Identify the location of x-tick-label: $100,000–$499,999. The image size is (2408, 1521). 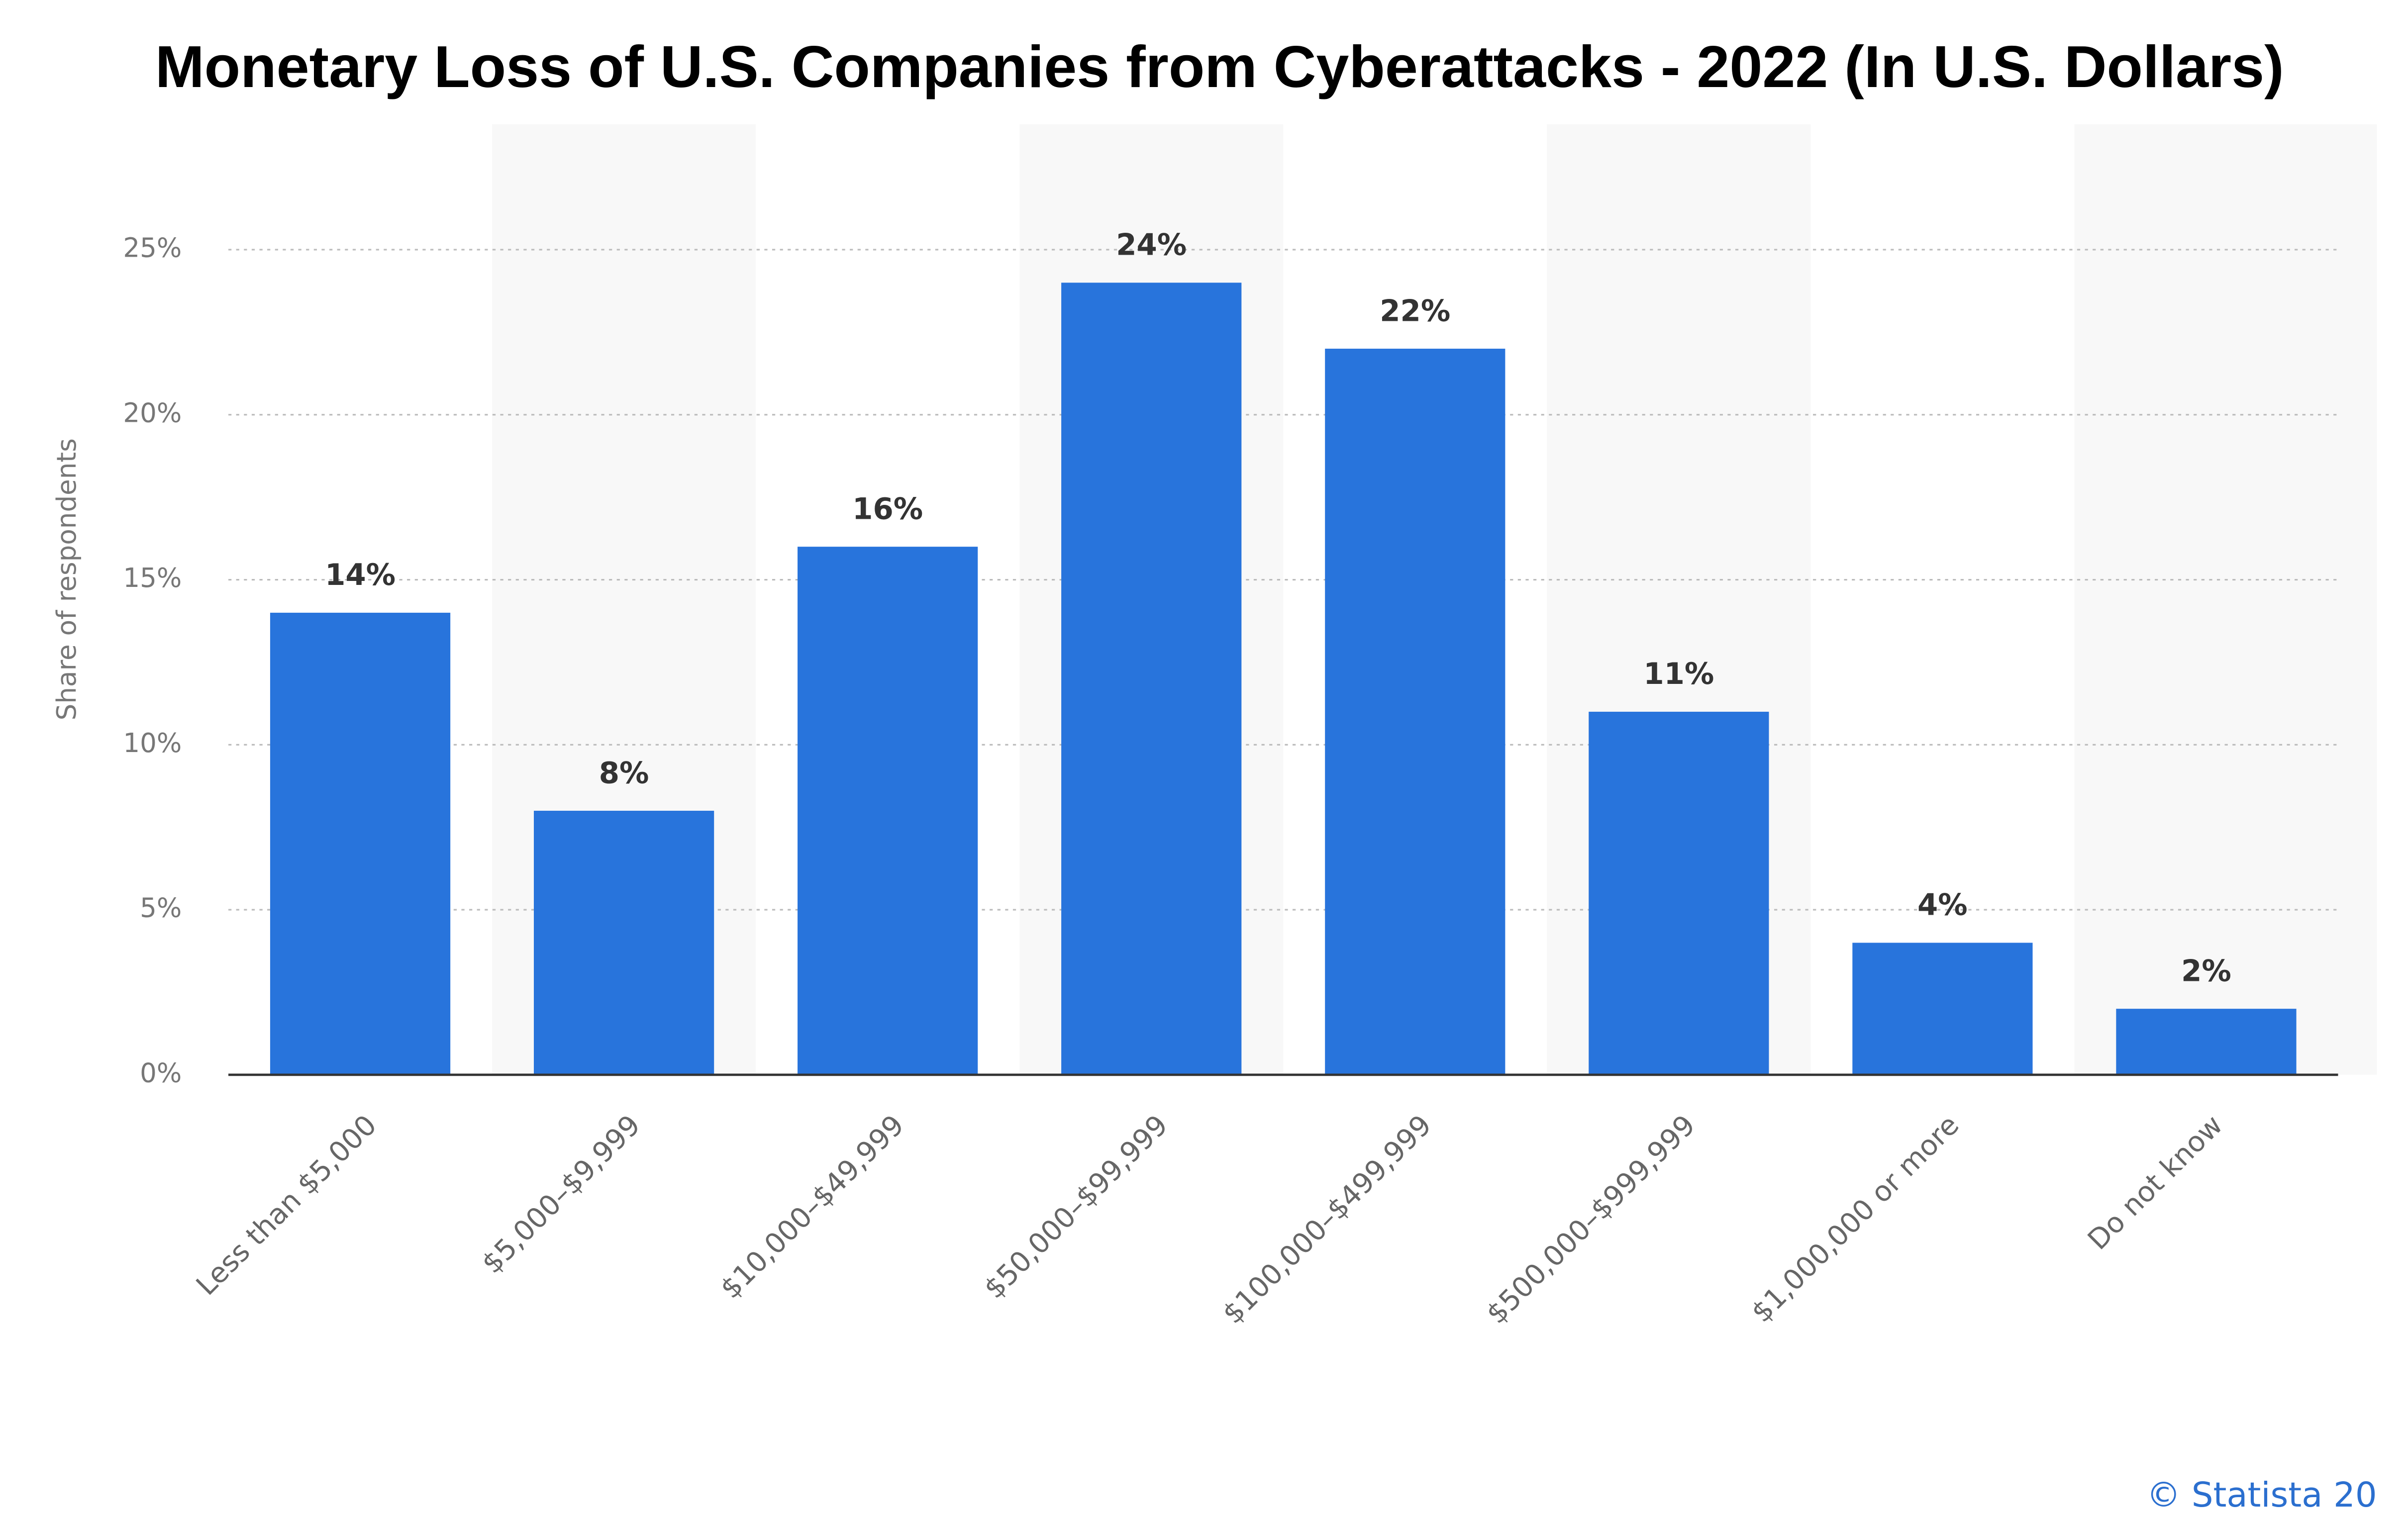
(1327, 1220).